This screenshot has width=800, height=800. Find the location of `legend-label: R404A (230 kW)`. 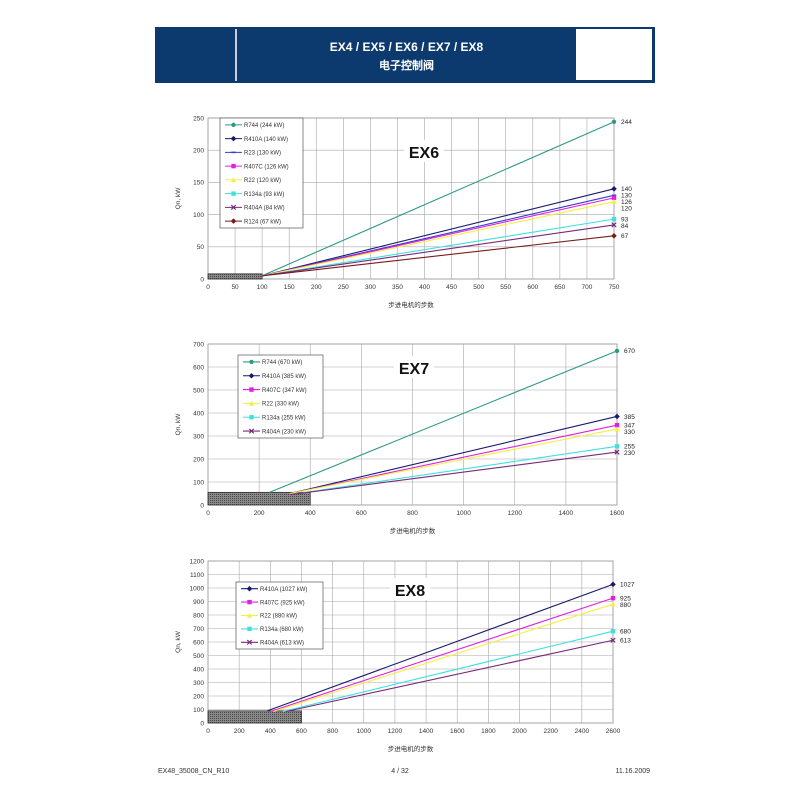

legend-label: R404A (230 kW) is located at coordinates (284, 432).